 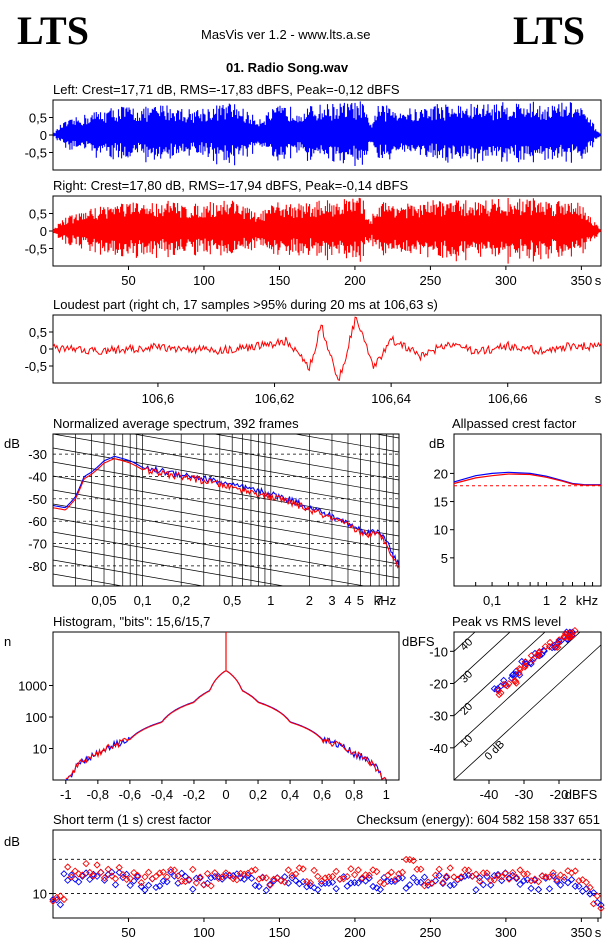 I want to click on y-tick-label-allpass: 10, so click(x=441, y=530).